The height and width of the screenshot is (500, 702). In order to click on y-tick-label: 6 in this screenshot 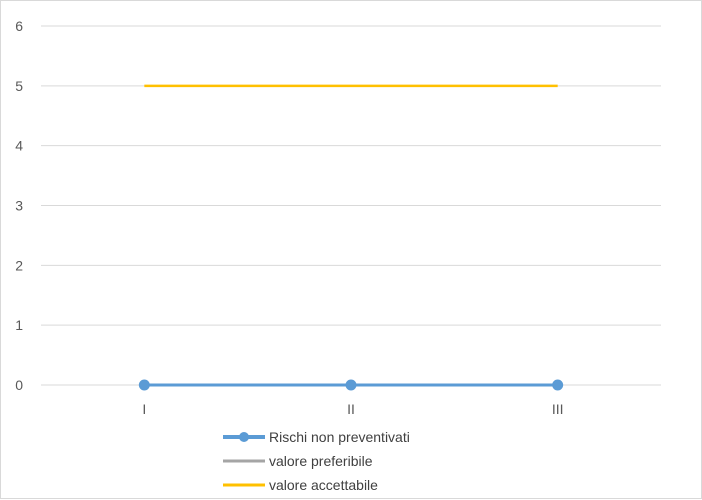, I will do `click(19, 26)`.